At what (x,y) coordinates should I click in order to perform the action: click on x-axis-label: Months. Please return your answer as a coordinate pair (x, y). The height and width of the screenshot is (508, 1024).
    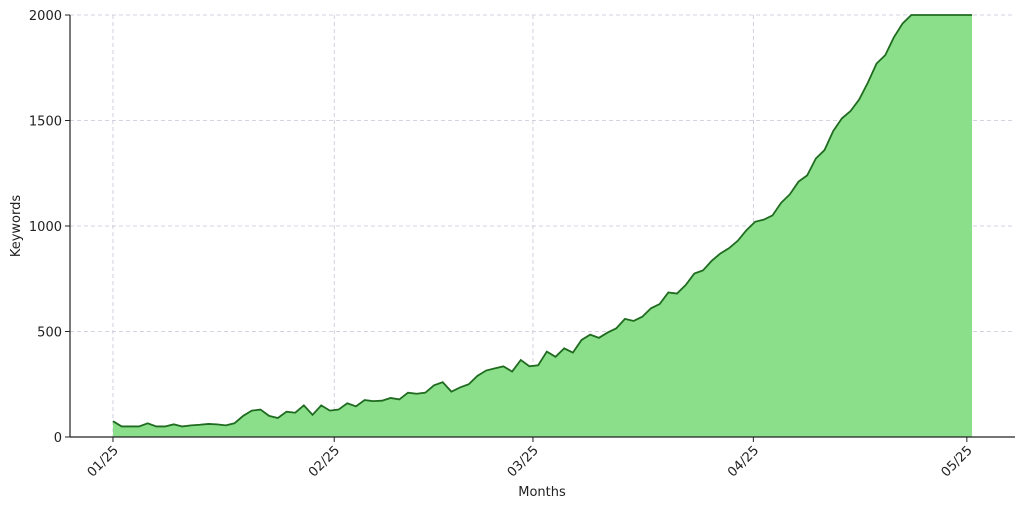
    Looking at the image, I should click on (542, 492).